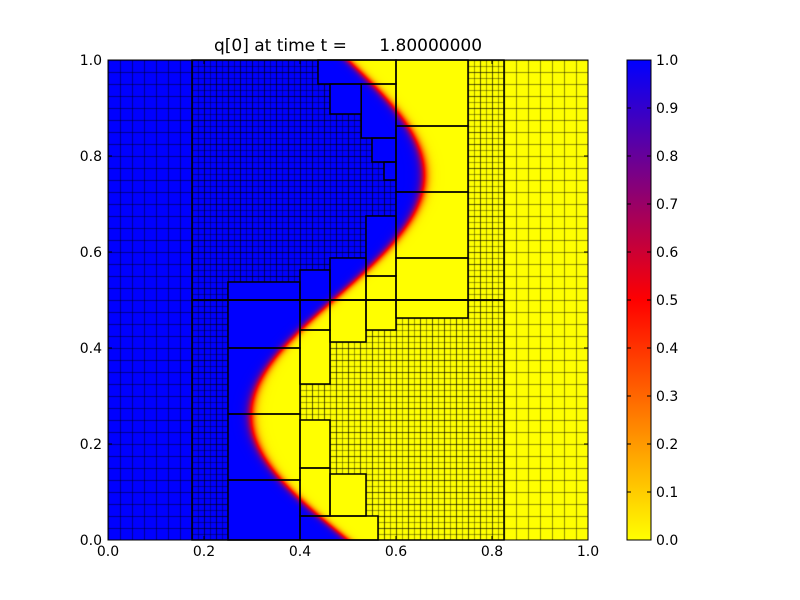 Image resolution: width=800 pixels, height=600 pixels. I want to click on colorbar-tick-label: 0.5, so click(667, 301).